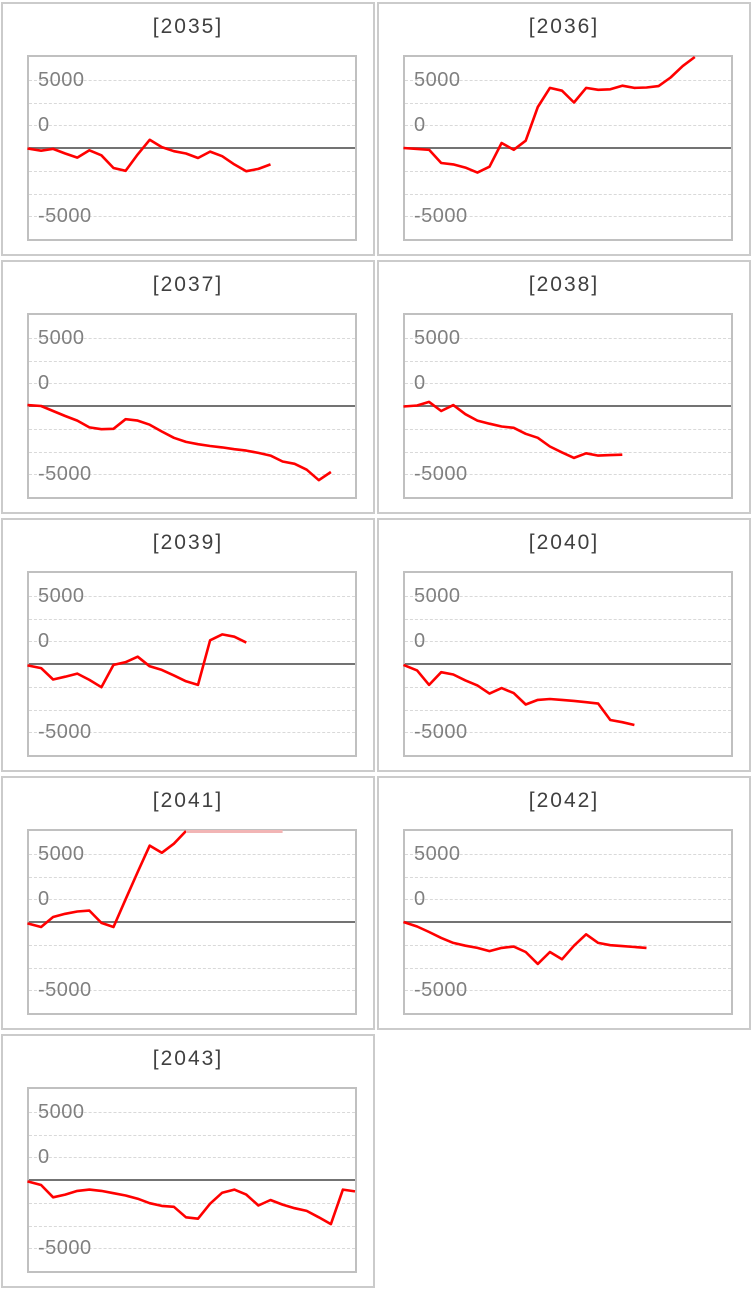 The width and height of the screenshot is (753, 1292). Describe the element at coordinates (564, 26) in the screenshot. I see `chart-title: [2036]` at that location.